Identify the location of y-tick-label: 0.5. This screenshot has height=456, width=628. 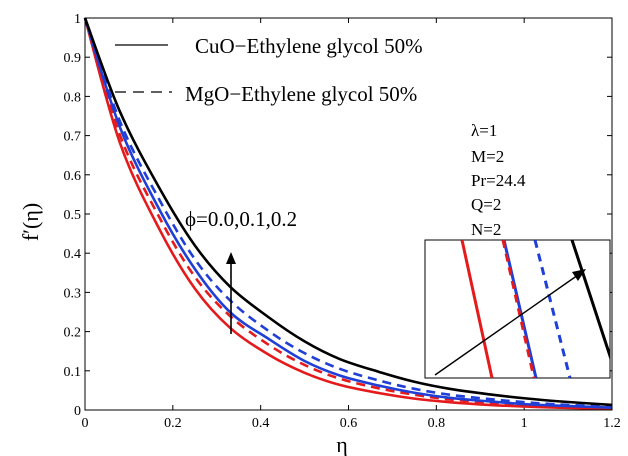
(73, 215).